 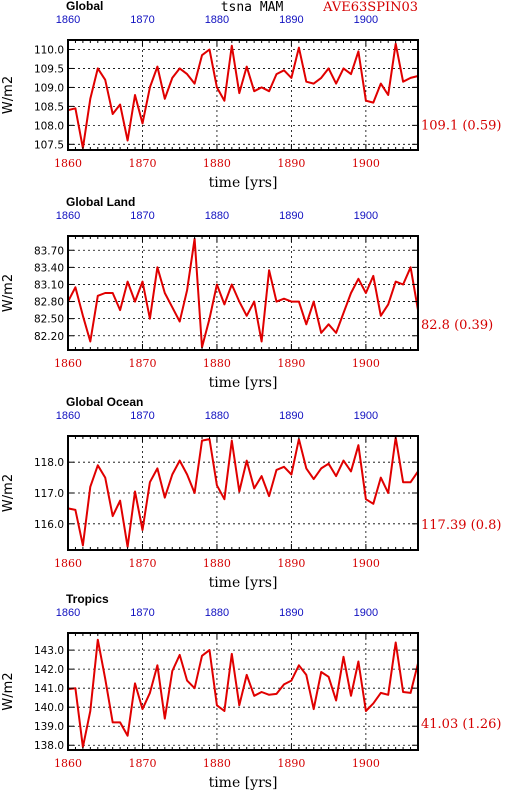 What do you see at coordinates (370, 7) in the screenshot?
I see `experiment-label: AVE63SPIN03` at bounding box center [370, 7].